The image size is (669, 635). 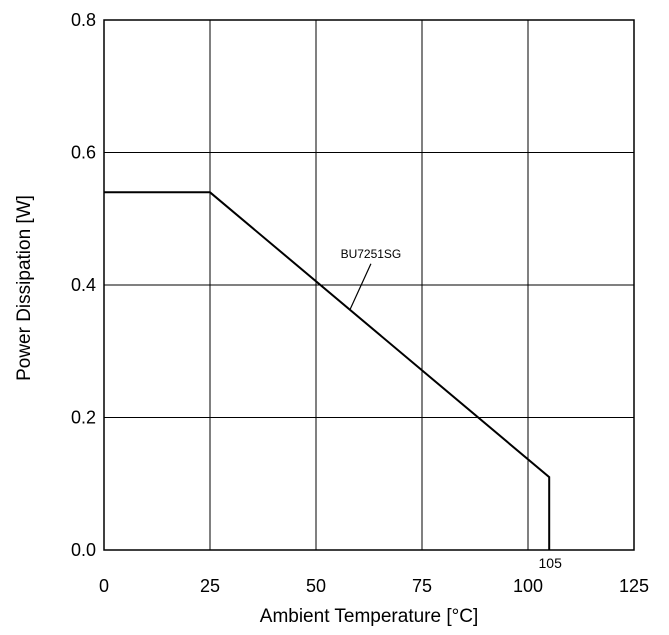 I want to click on x-tick-label-125: 125, so click(x=634, y=586).